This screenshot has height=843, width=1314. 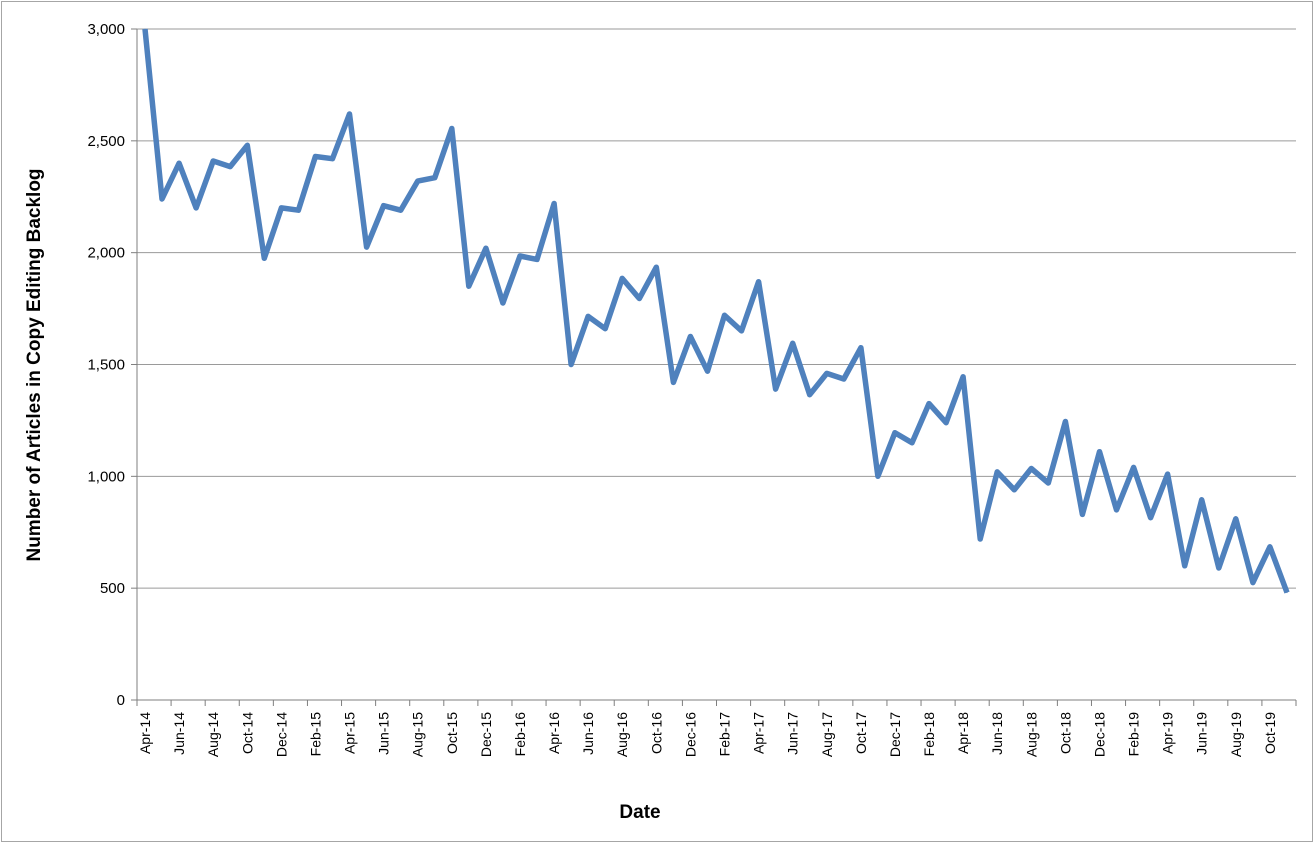 What do you see at coordinates (145, 733) in the screenshot?
I see `x-tick-label: Apr-14` at bounding box center [145, 733].